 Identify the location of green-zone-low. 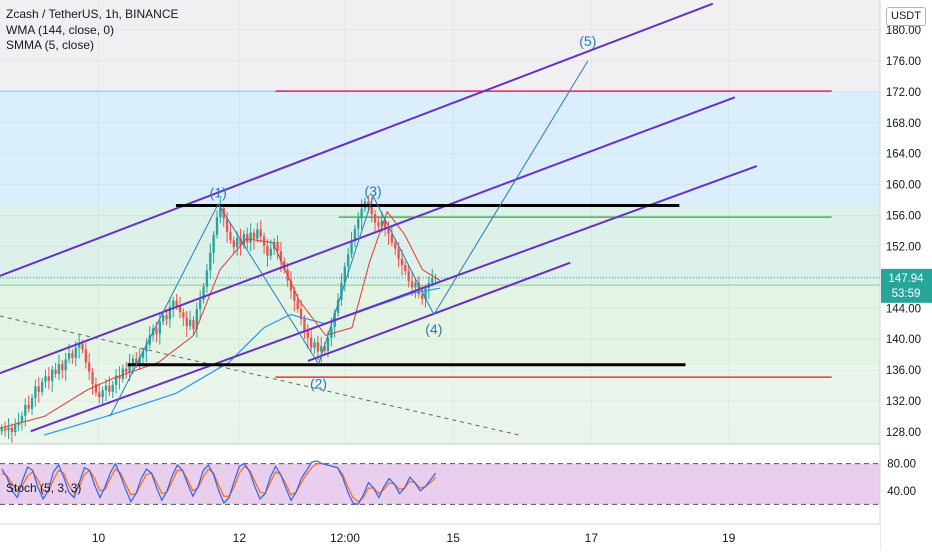
(440, 404).